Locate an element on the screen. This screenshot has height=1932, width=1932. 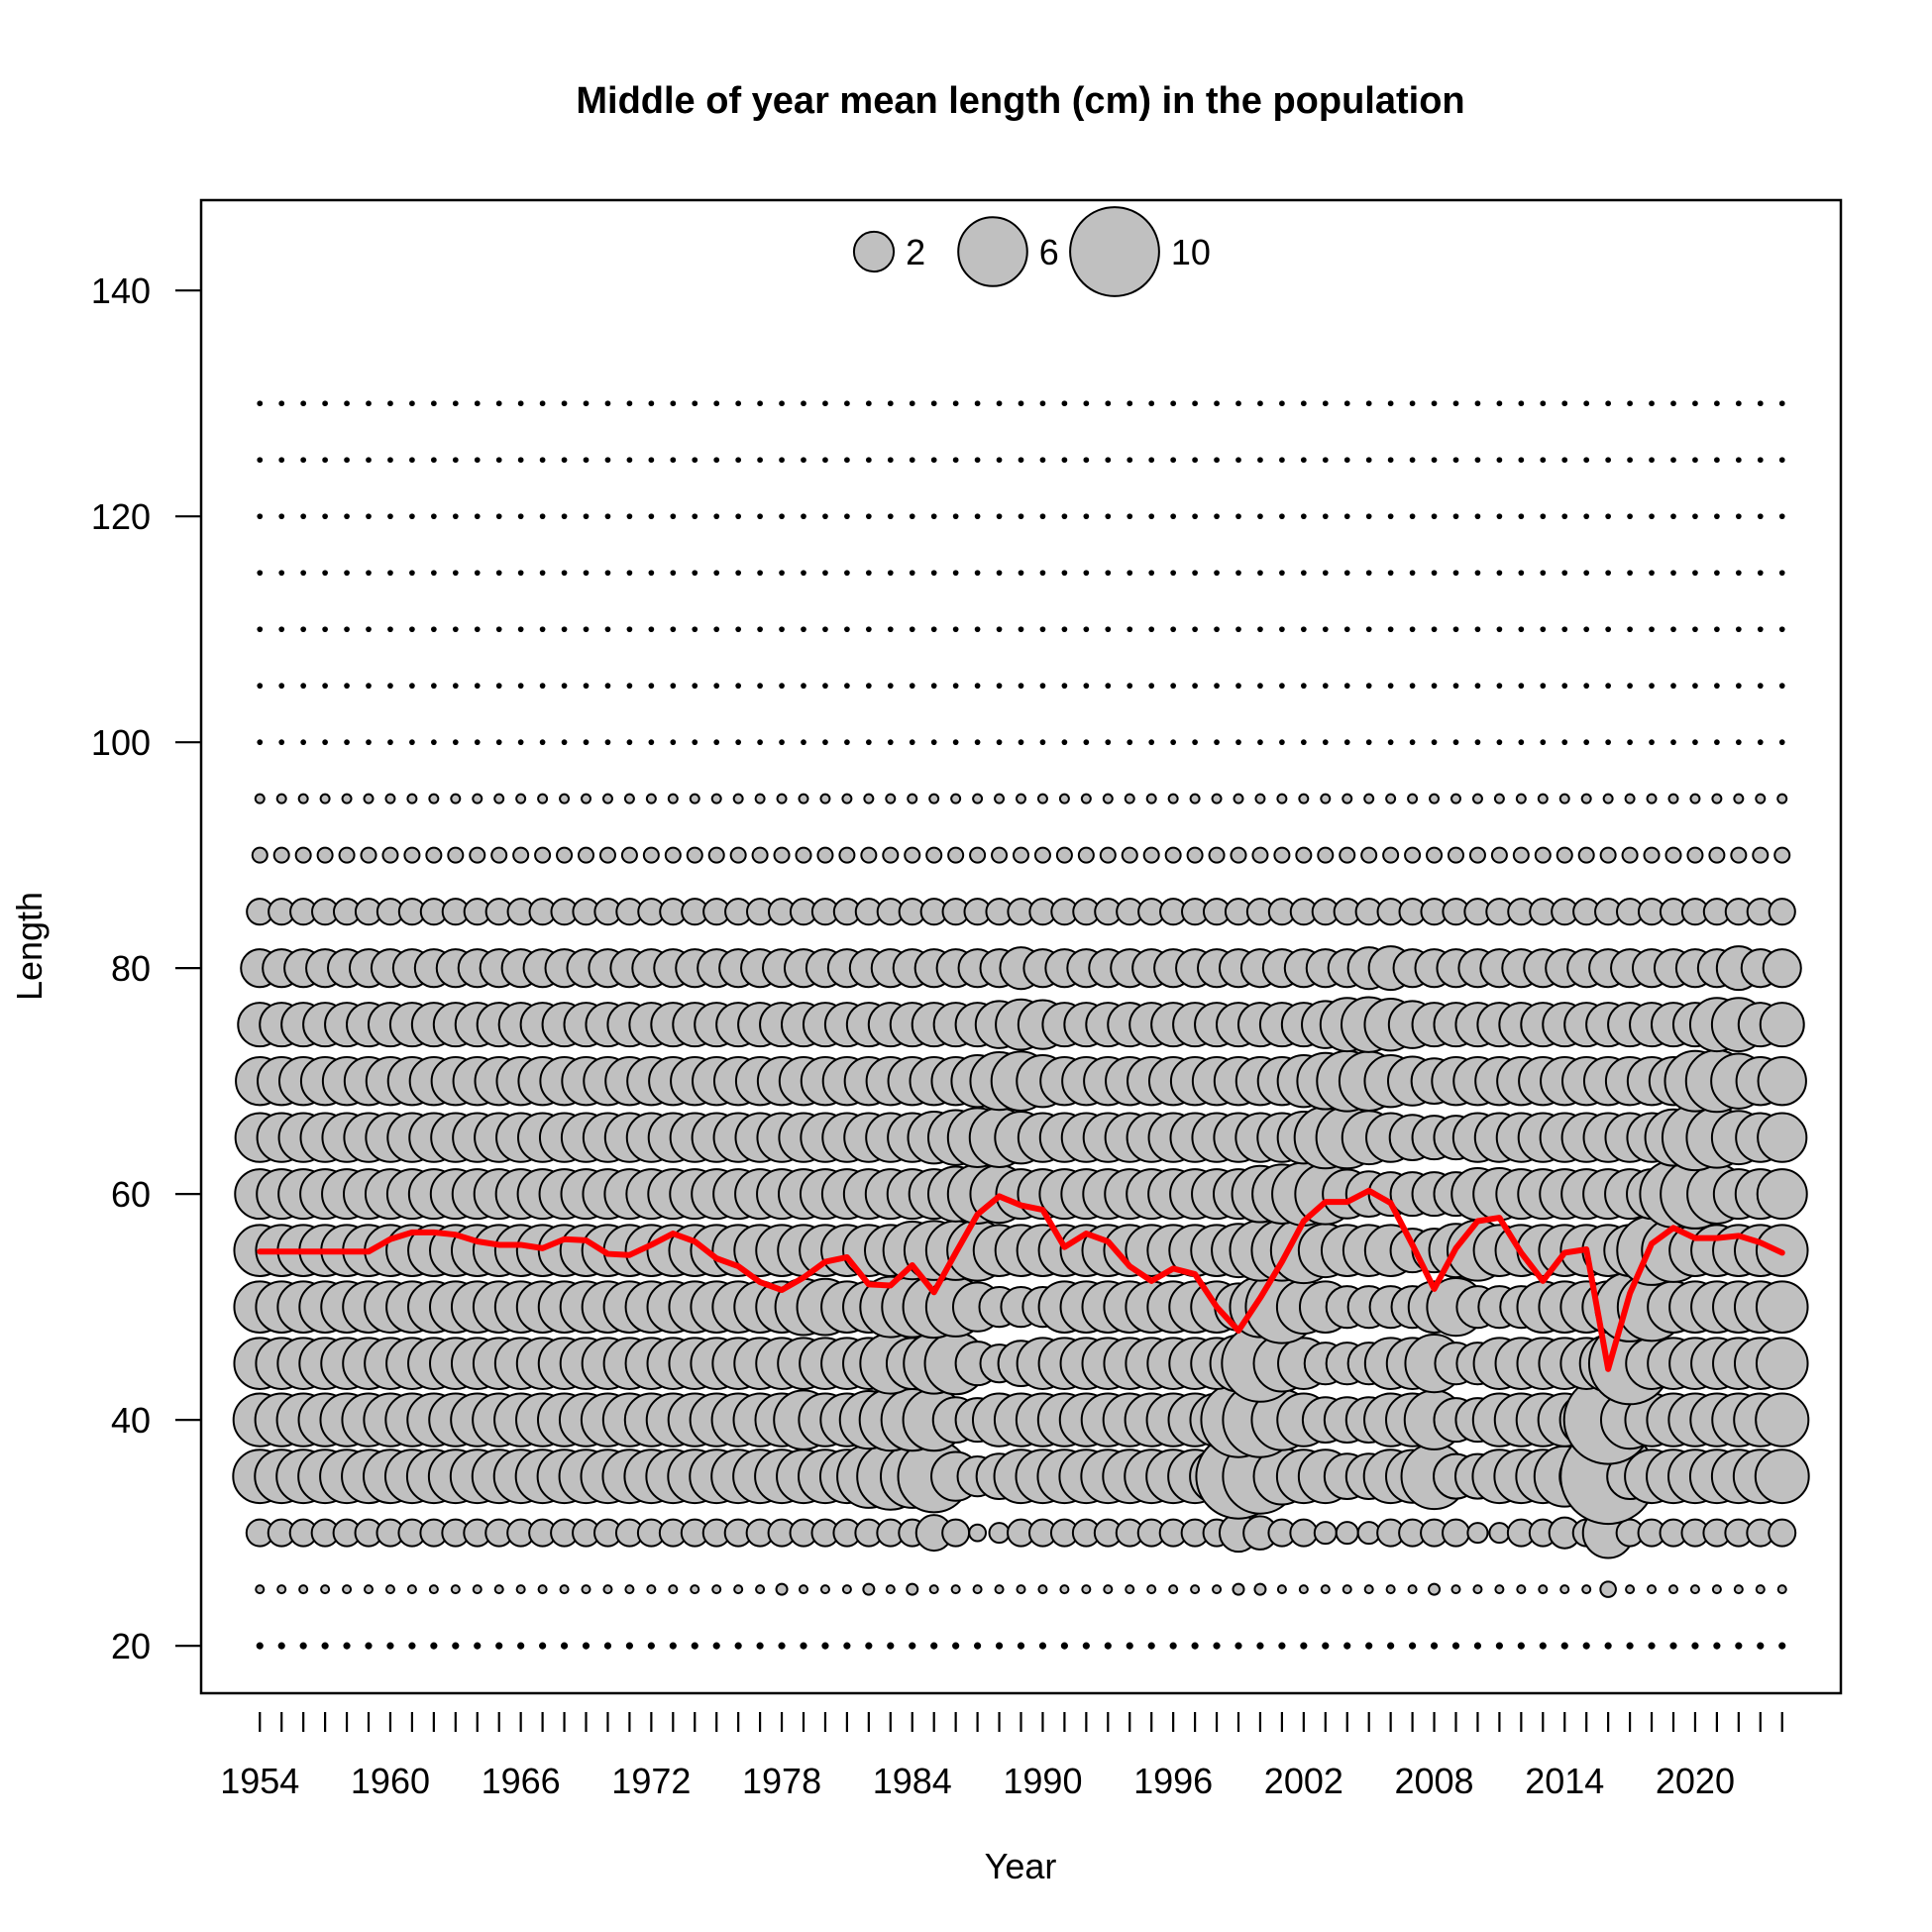
y-tick-label-60: 60 is located at coordinates (131, 1194).